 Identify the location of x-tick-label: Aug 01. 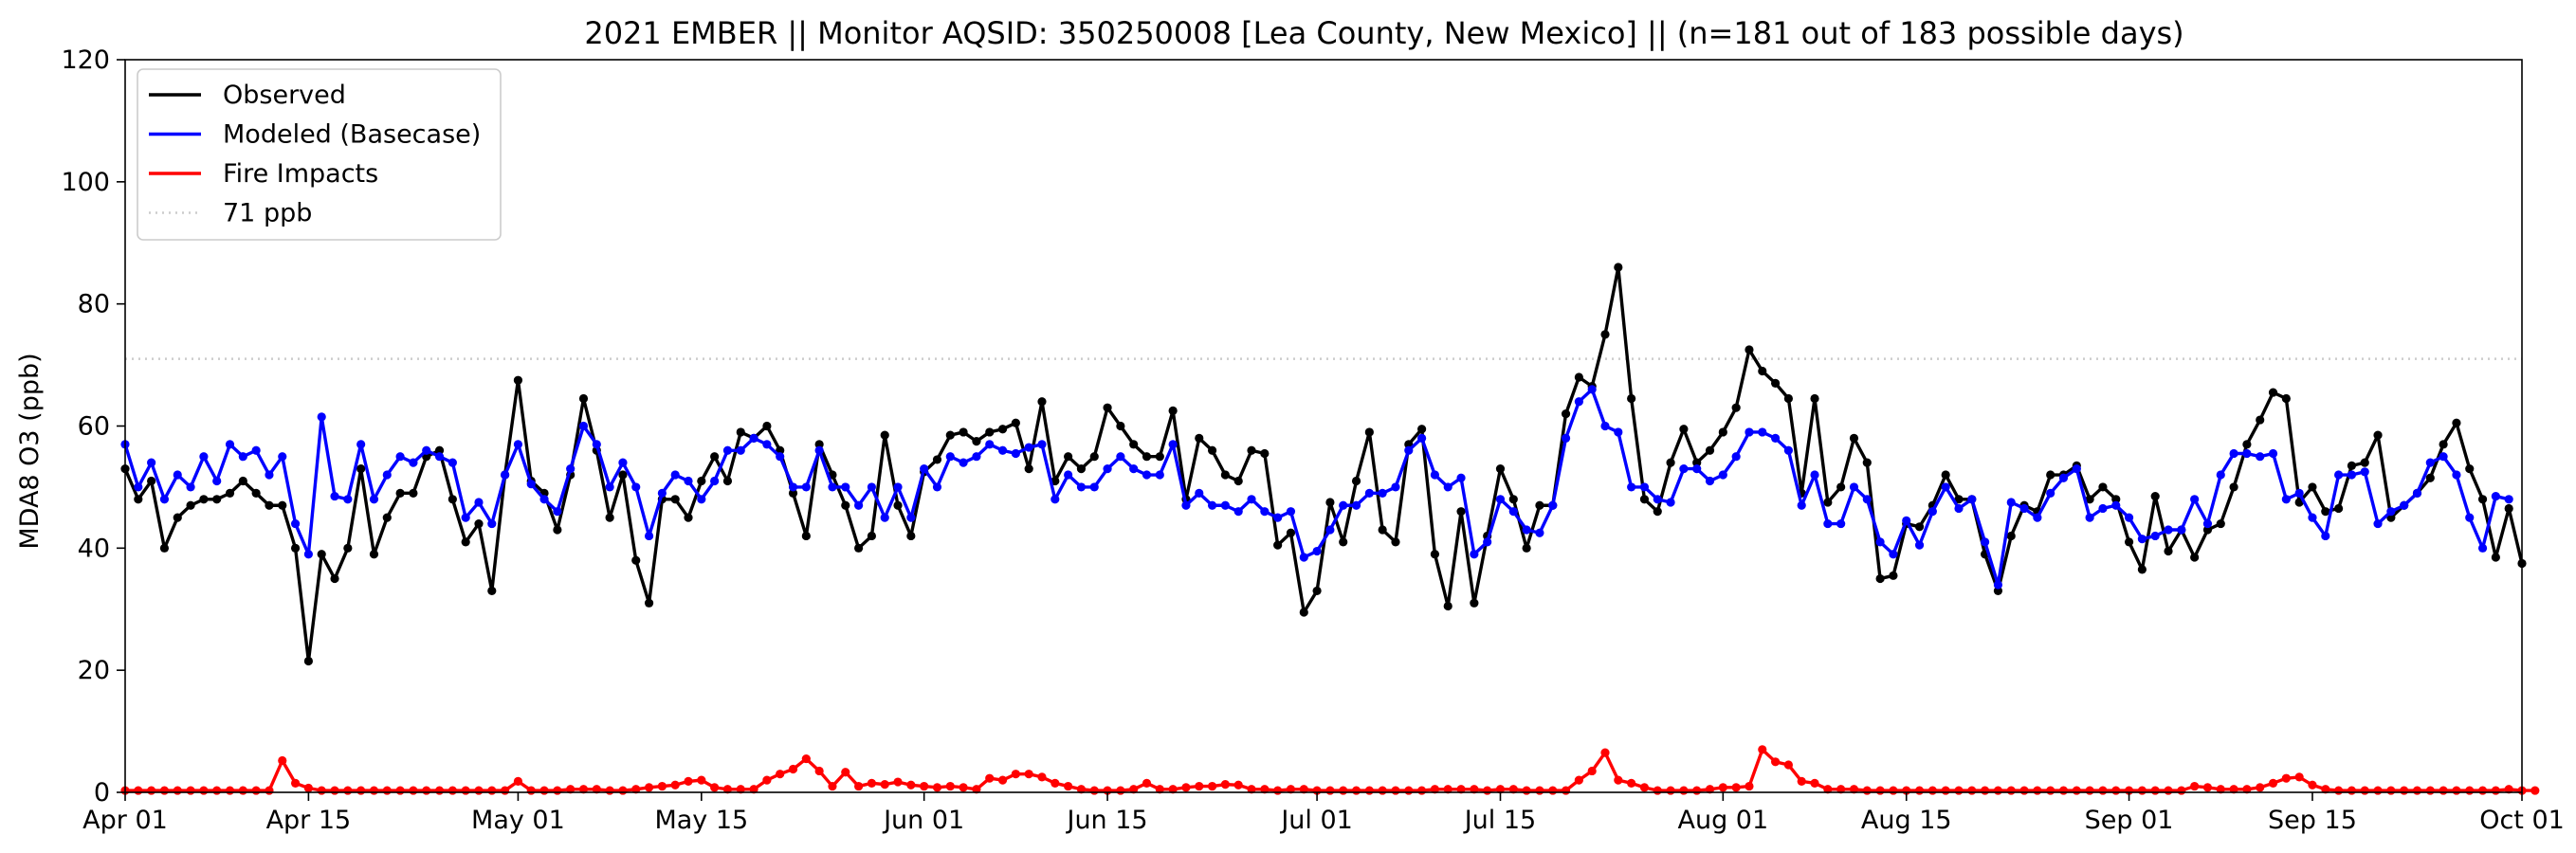
(1722, 820).